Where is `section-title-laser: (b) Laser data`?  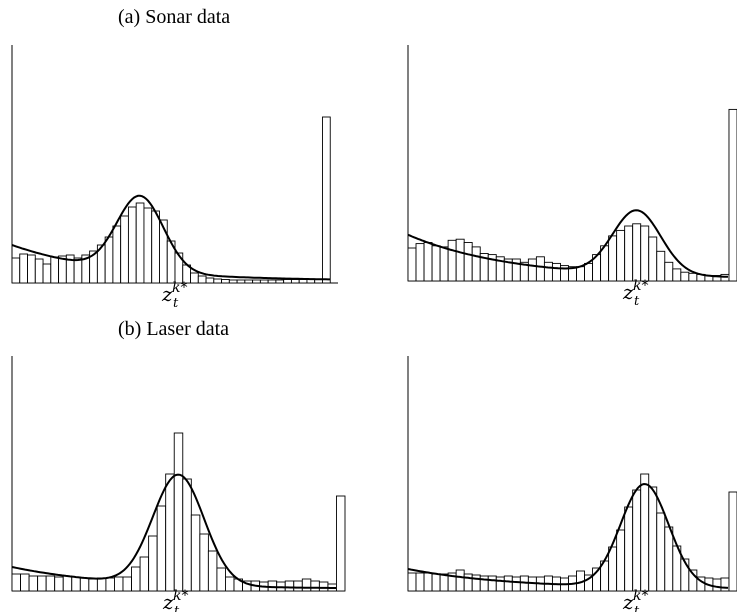
section-title-laser: (b) Laser data is located at coordinates (174, 329).